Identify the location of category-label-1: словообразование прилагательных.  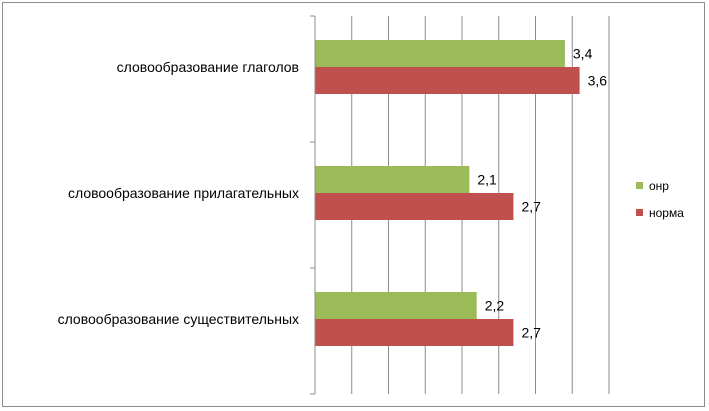
(183, 193).